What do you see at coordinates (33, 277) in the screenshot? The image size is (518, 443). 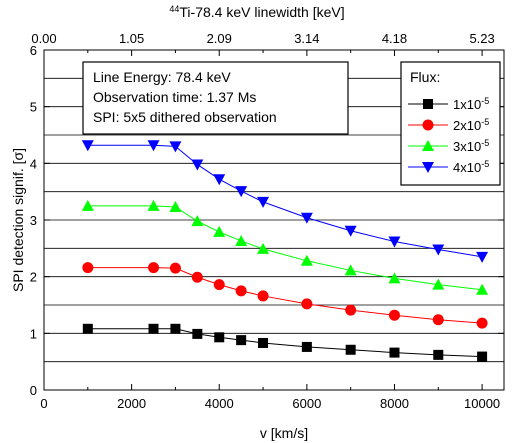 I see `y-tick-label: 2` at bounding box center [33, 277].